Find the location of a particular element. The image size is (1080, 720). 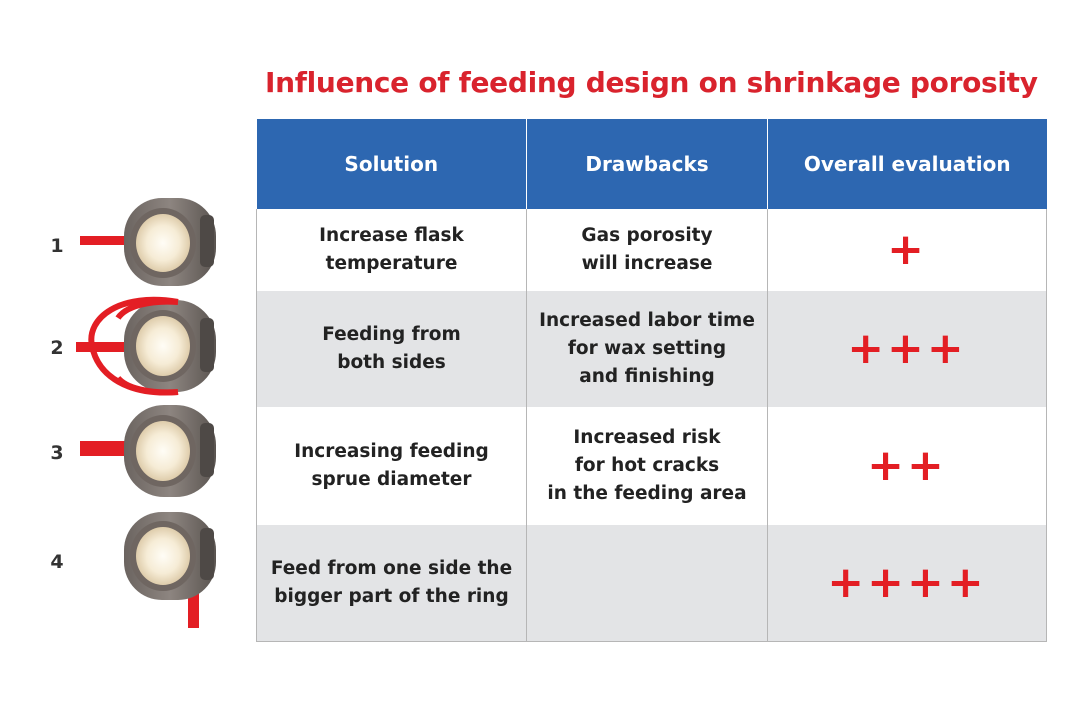

solution-cell: Increase flask temperature is located at coordinates (391, 250).